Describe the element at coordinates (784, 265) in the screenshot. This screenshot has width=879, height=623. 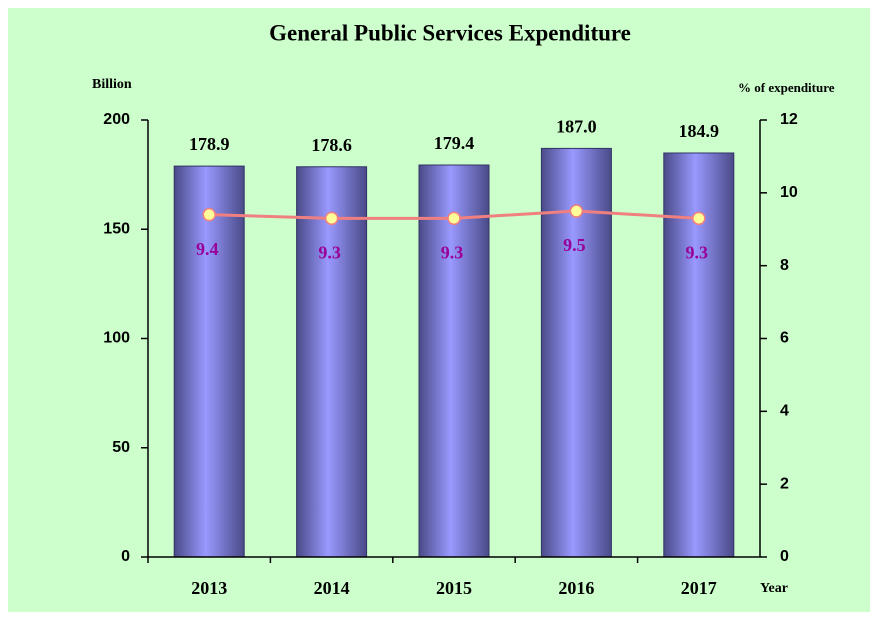
I see `y2-tick-label: 8` at that location.